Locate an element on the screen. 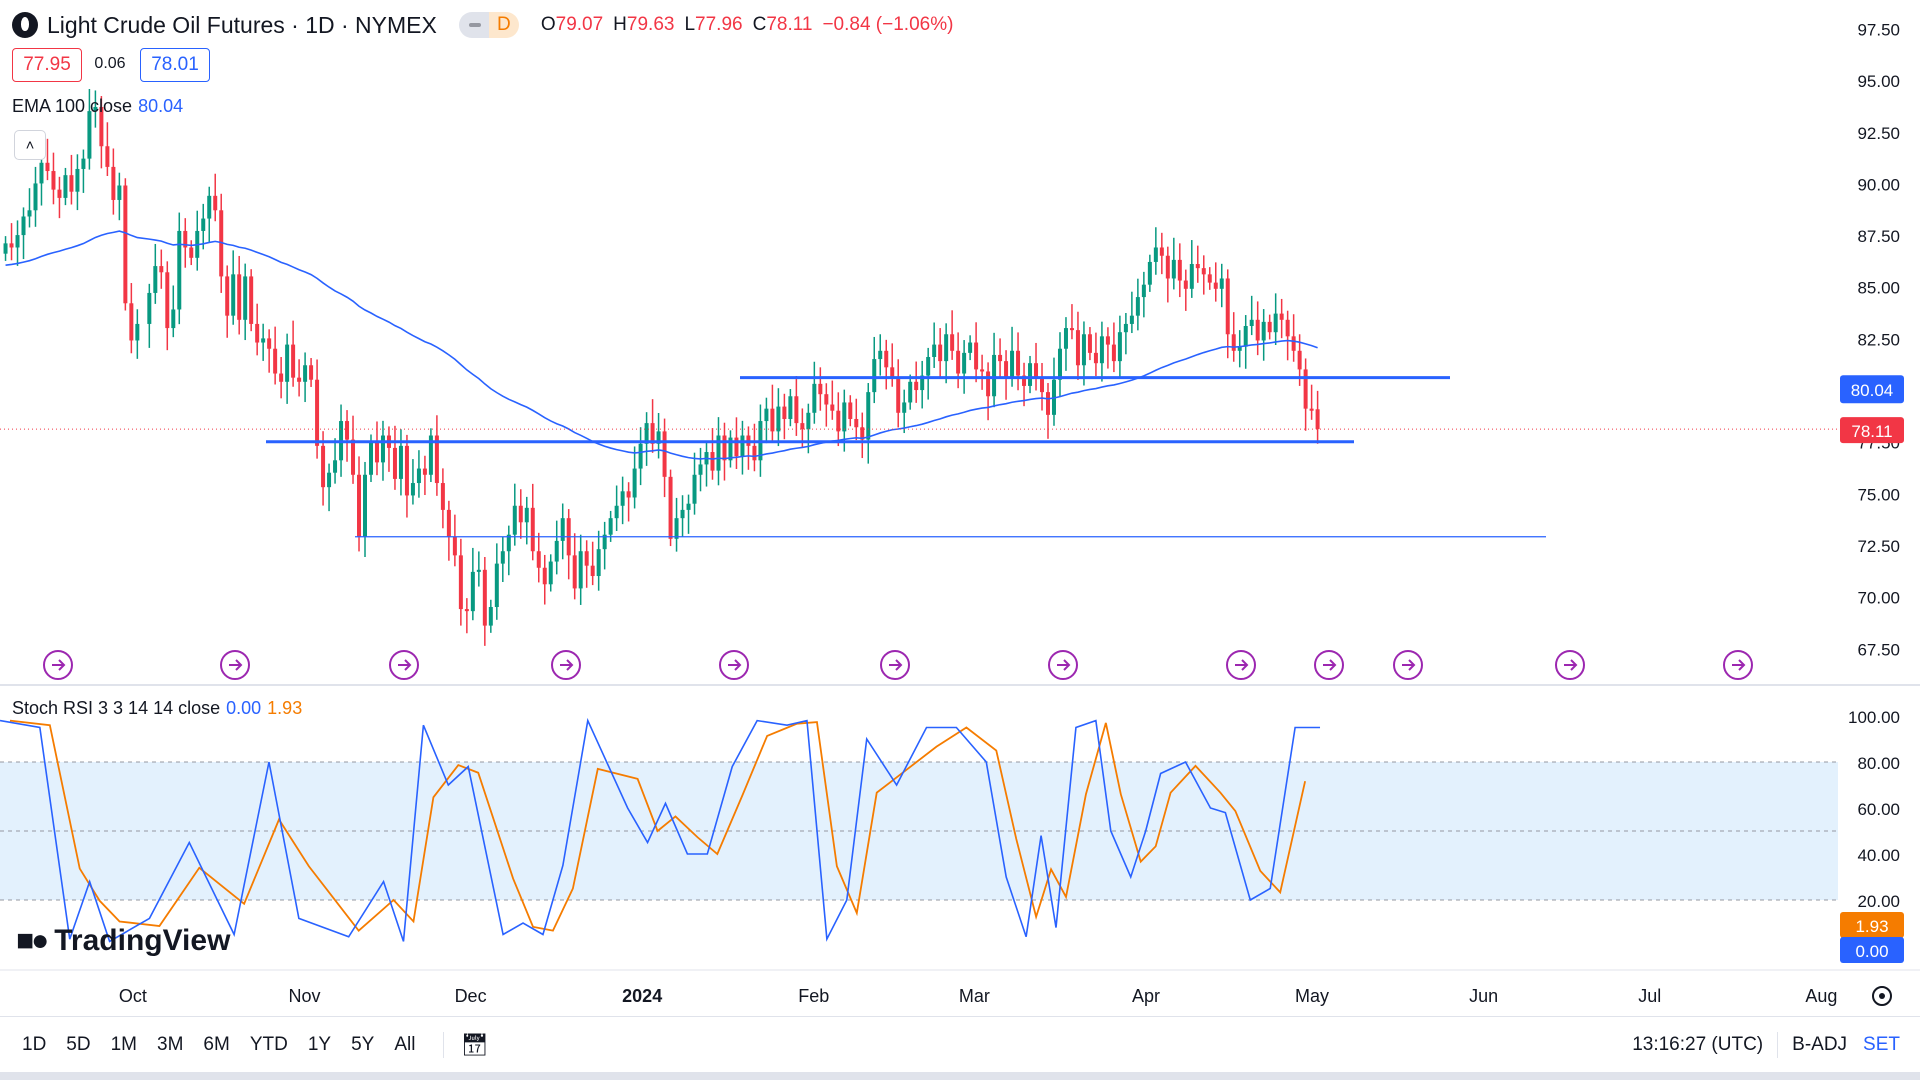  symbol-title: Light Crude Oil Futures · 1D · NYMEX is located at coordinates (242, 24).